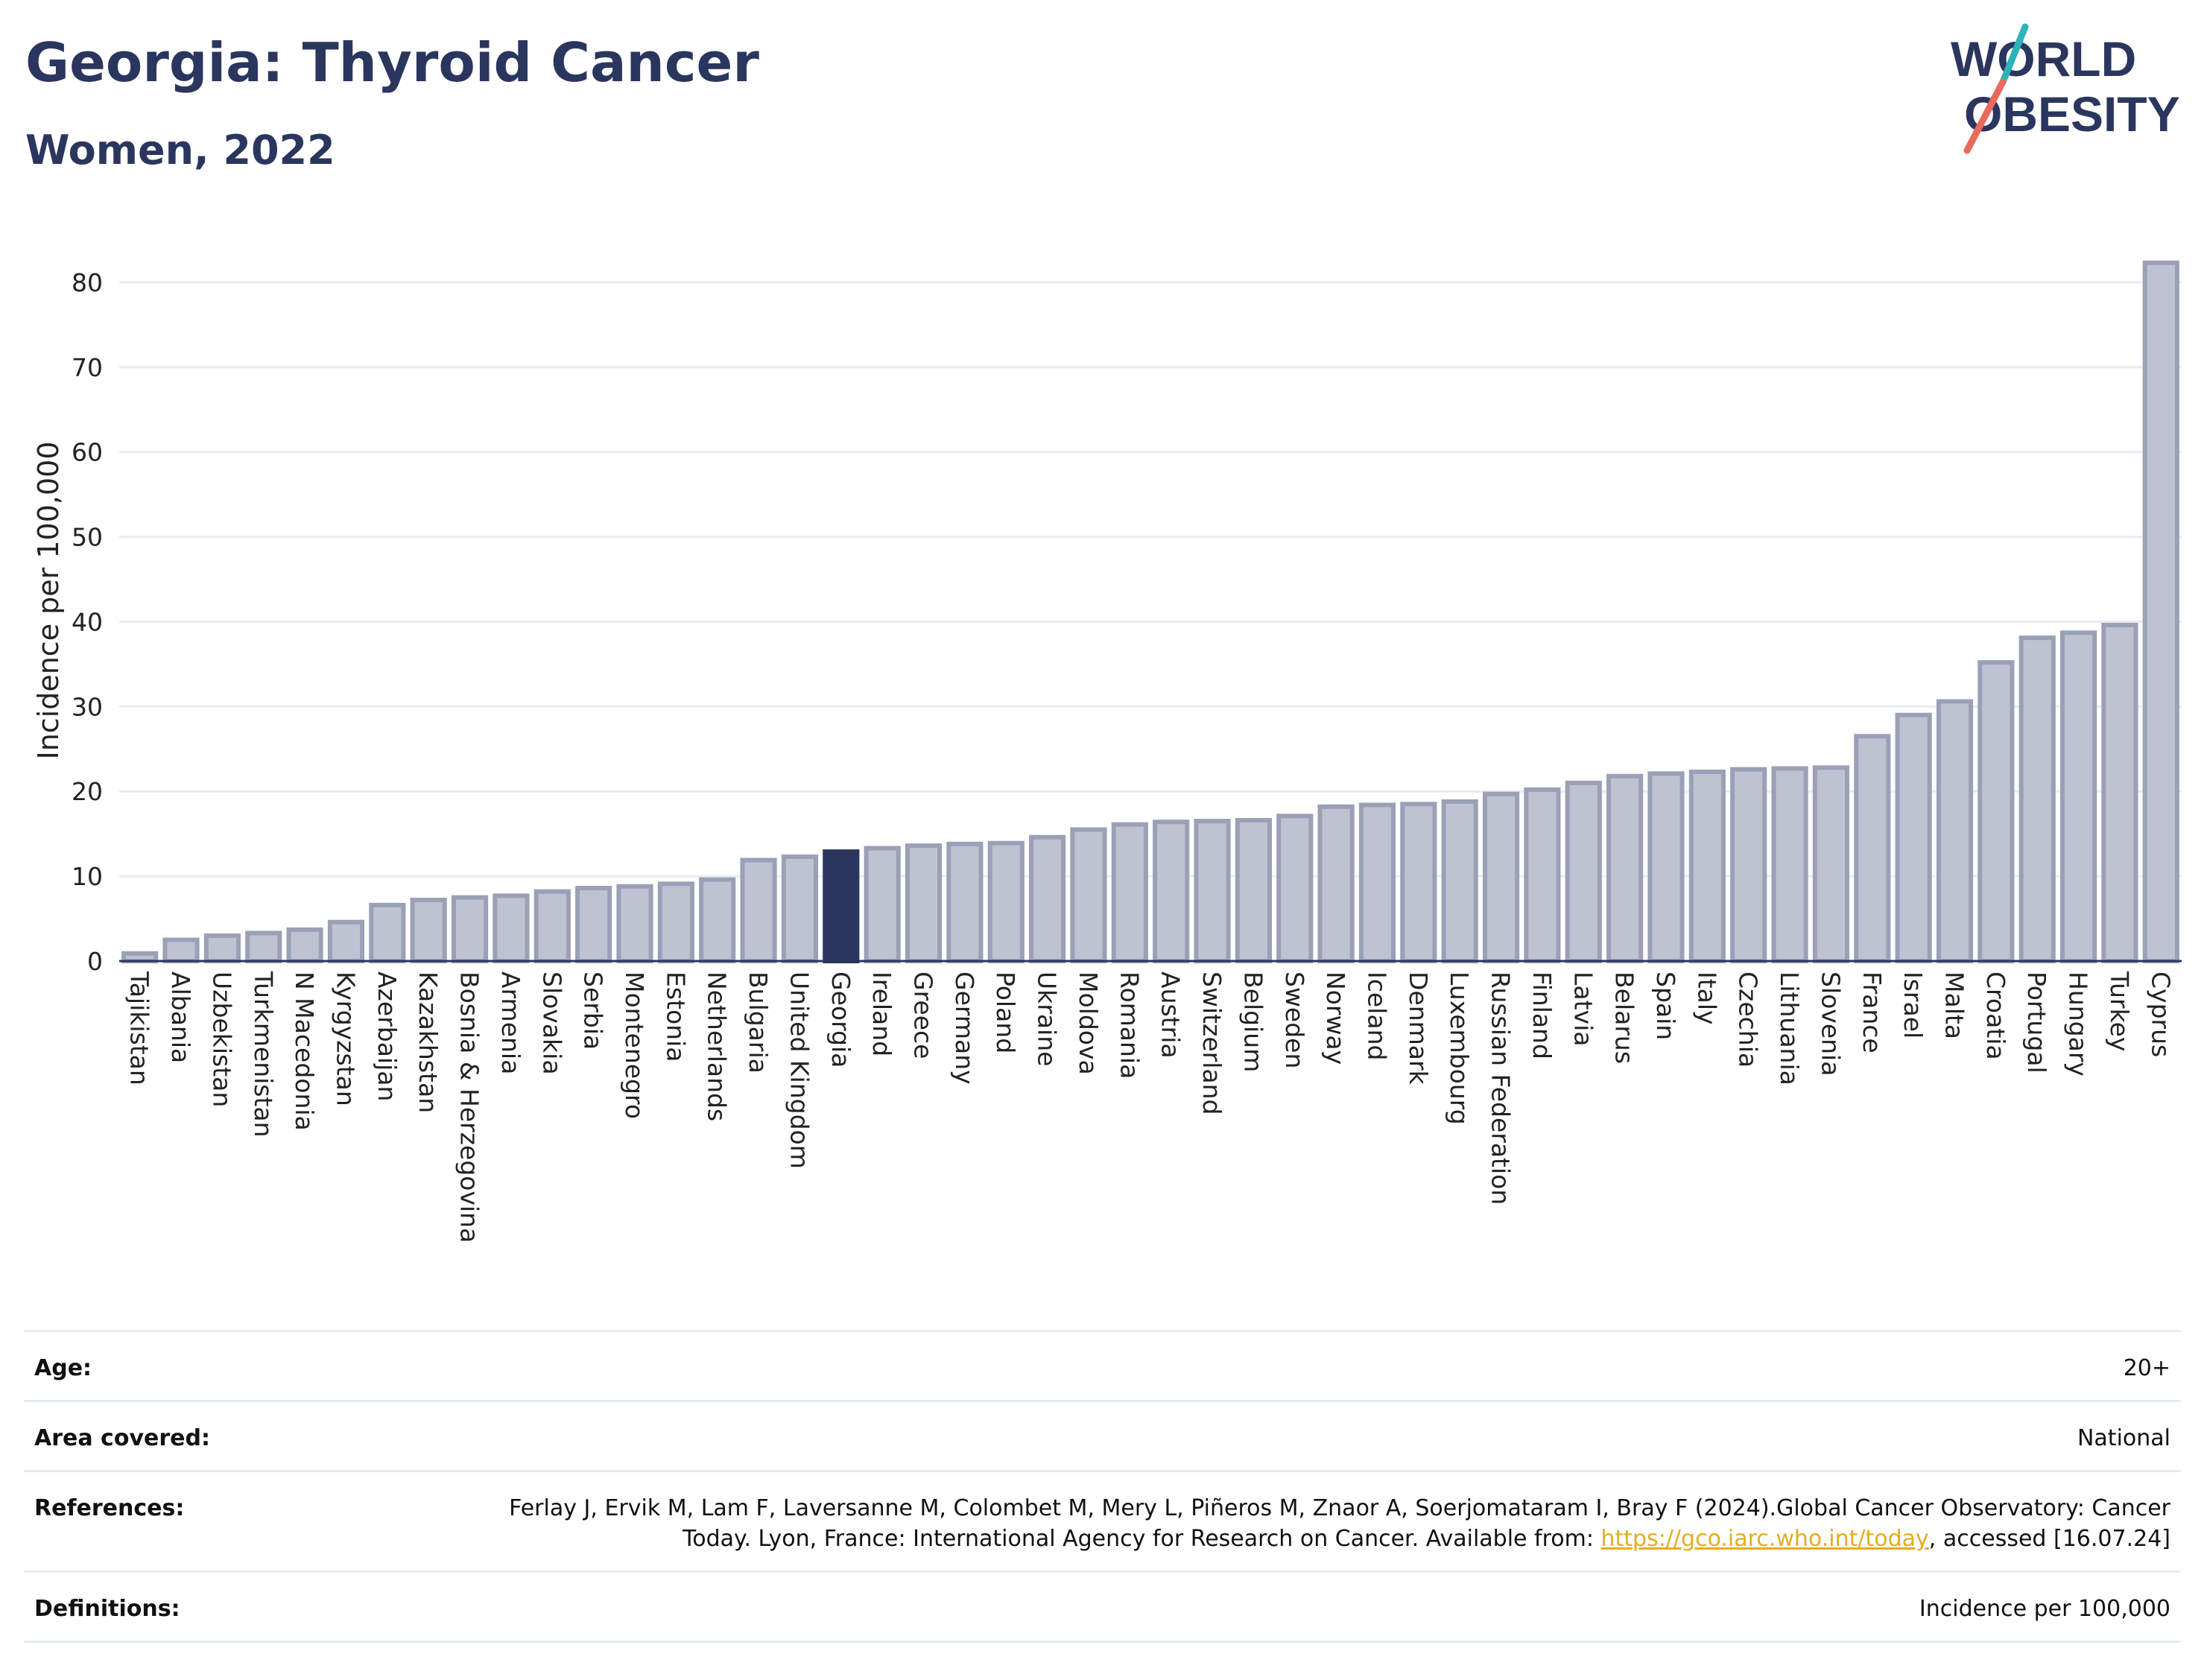  What do you see at coordinates (1995, 1015) in the screenshot?
I see `x-tick-label: Croatia` at bounding box center [1995, 1015].